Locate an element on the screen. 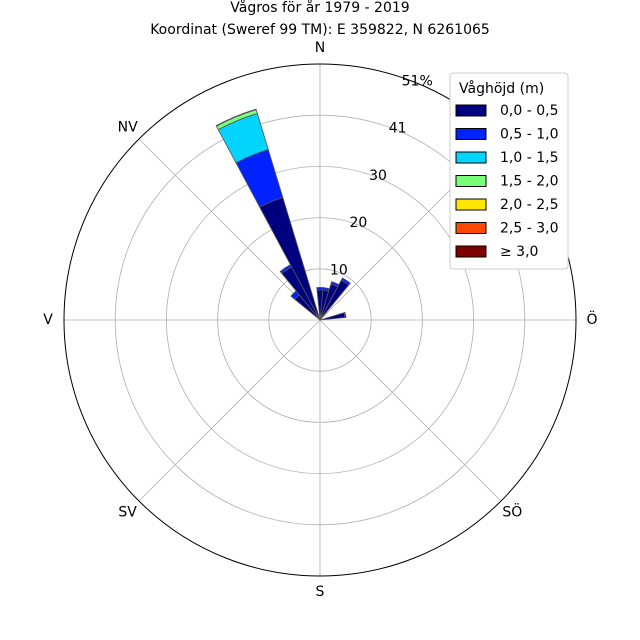 This screenshot has height=640, width=640. legend-box is located at coordinates (509, 171).